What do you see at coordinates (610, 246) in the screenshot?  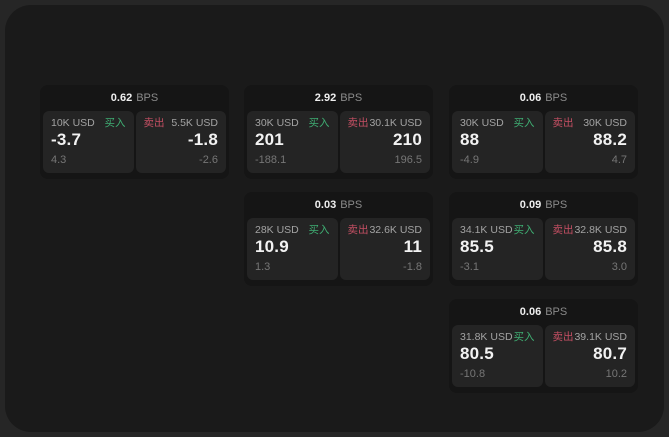 I see `sell-price: 85.8` at bounding box center [610, 246].